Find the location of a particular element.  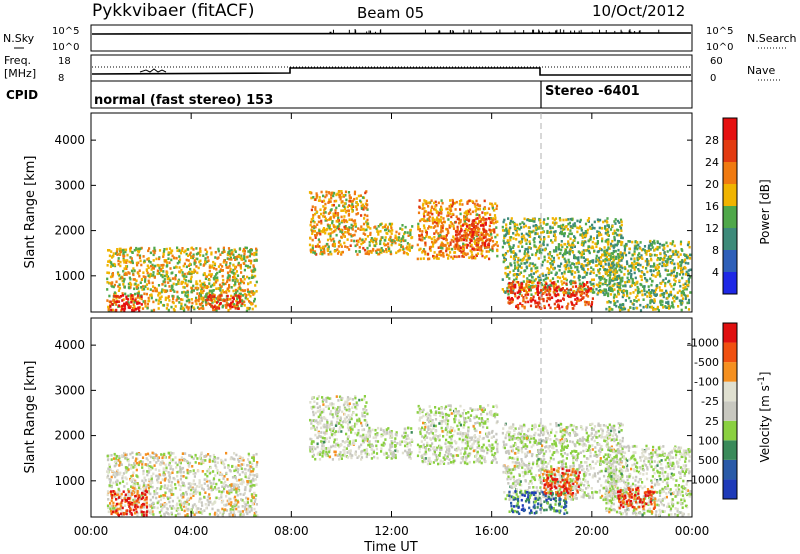

nave-tick-top: 60 is located at coordinates (716, 61).